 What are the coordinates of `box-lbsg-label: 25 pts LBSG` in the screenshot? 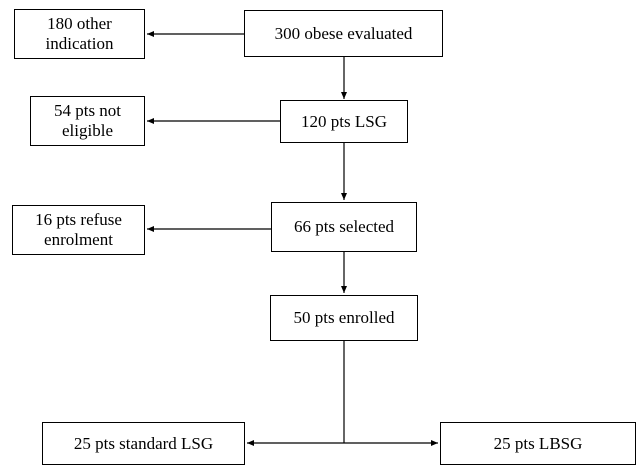 It's located at (538, 443).